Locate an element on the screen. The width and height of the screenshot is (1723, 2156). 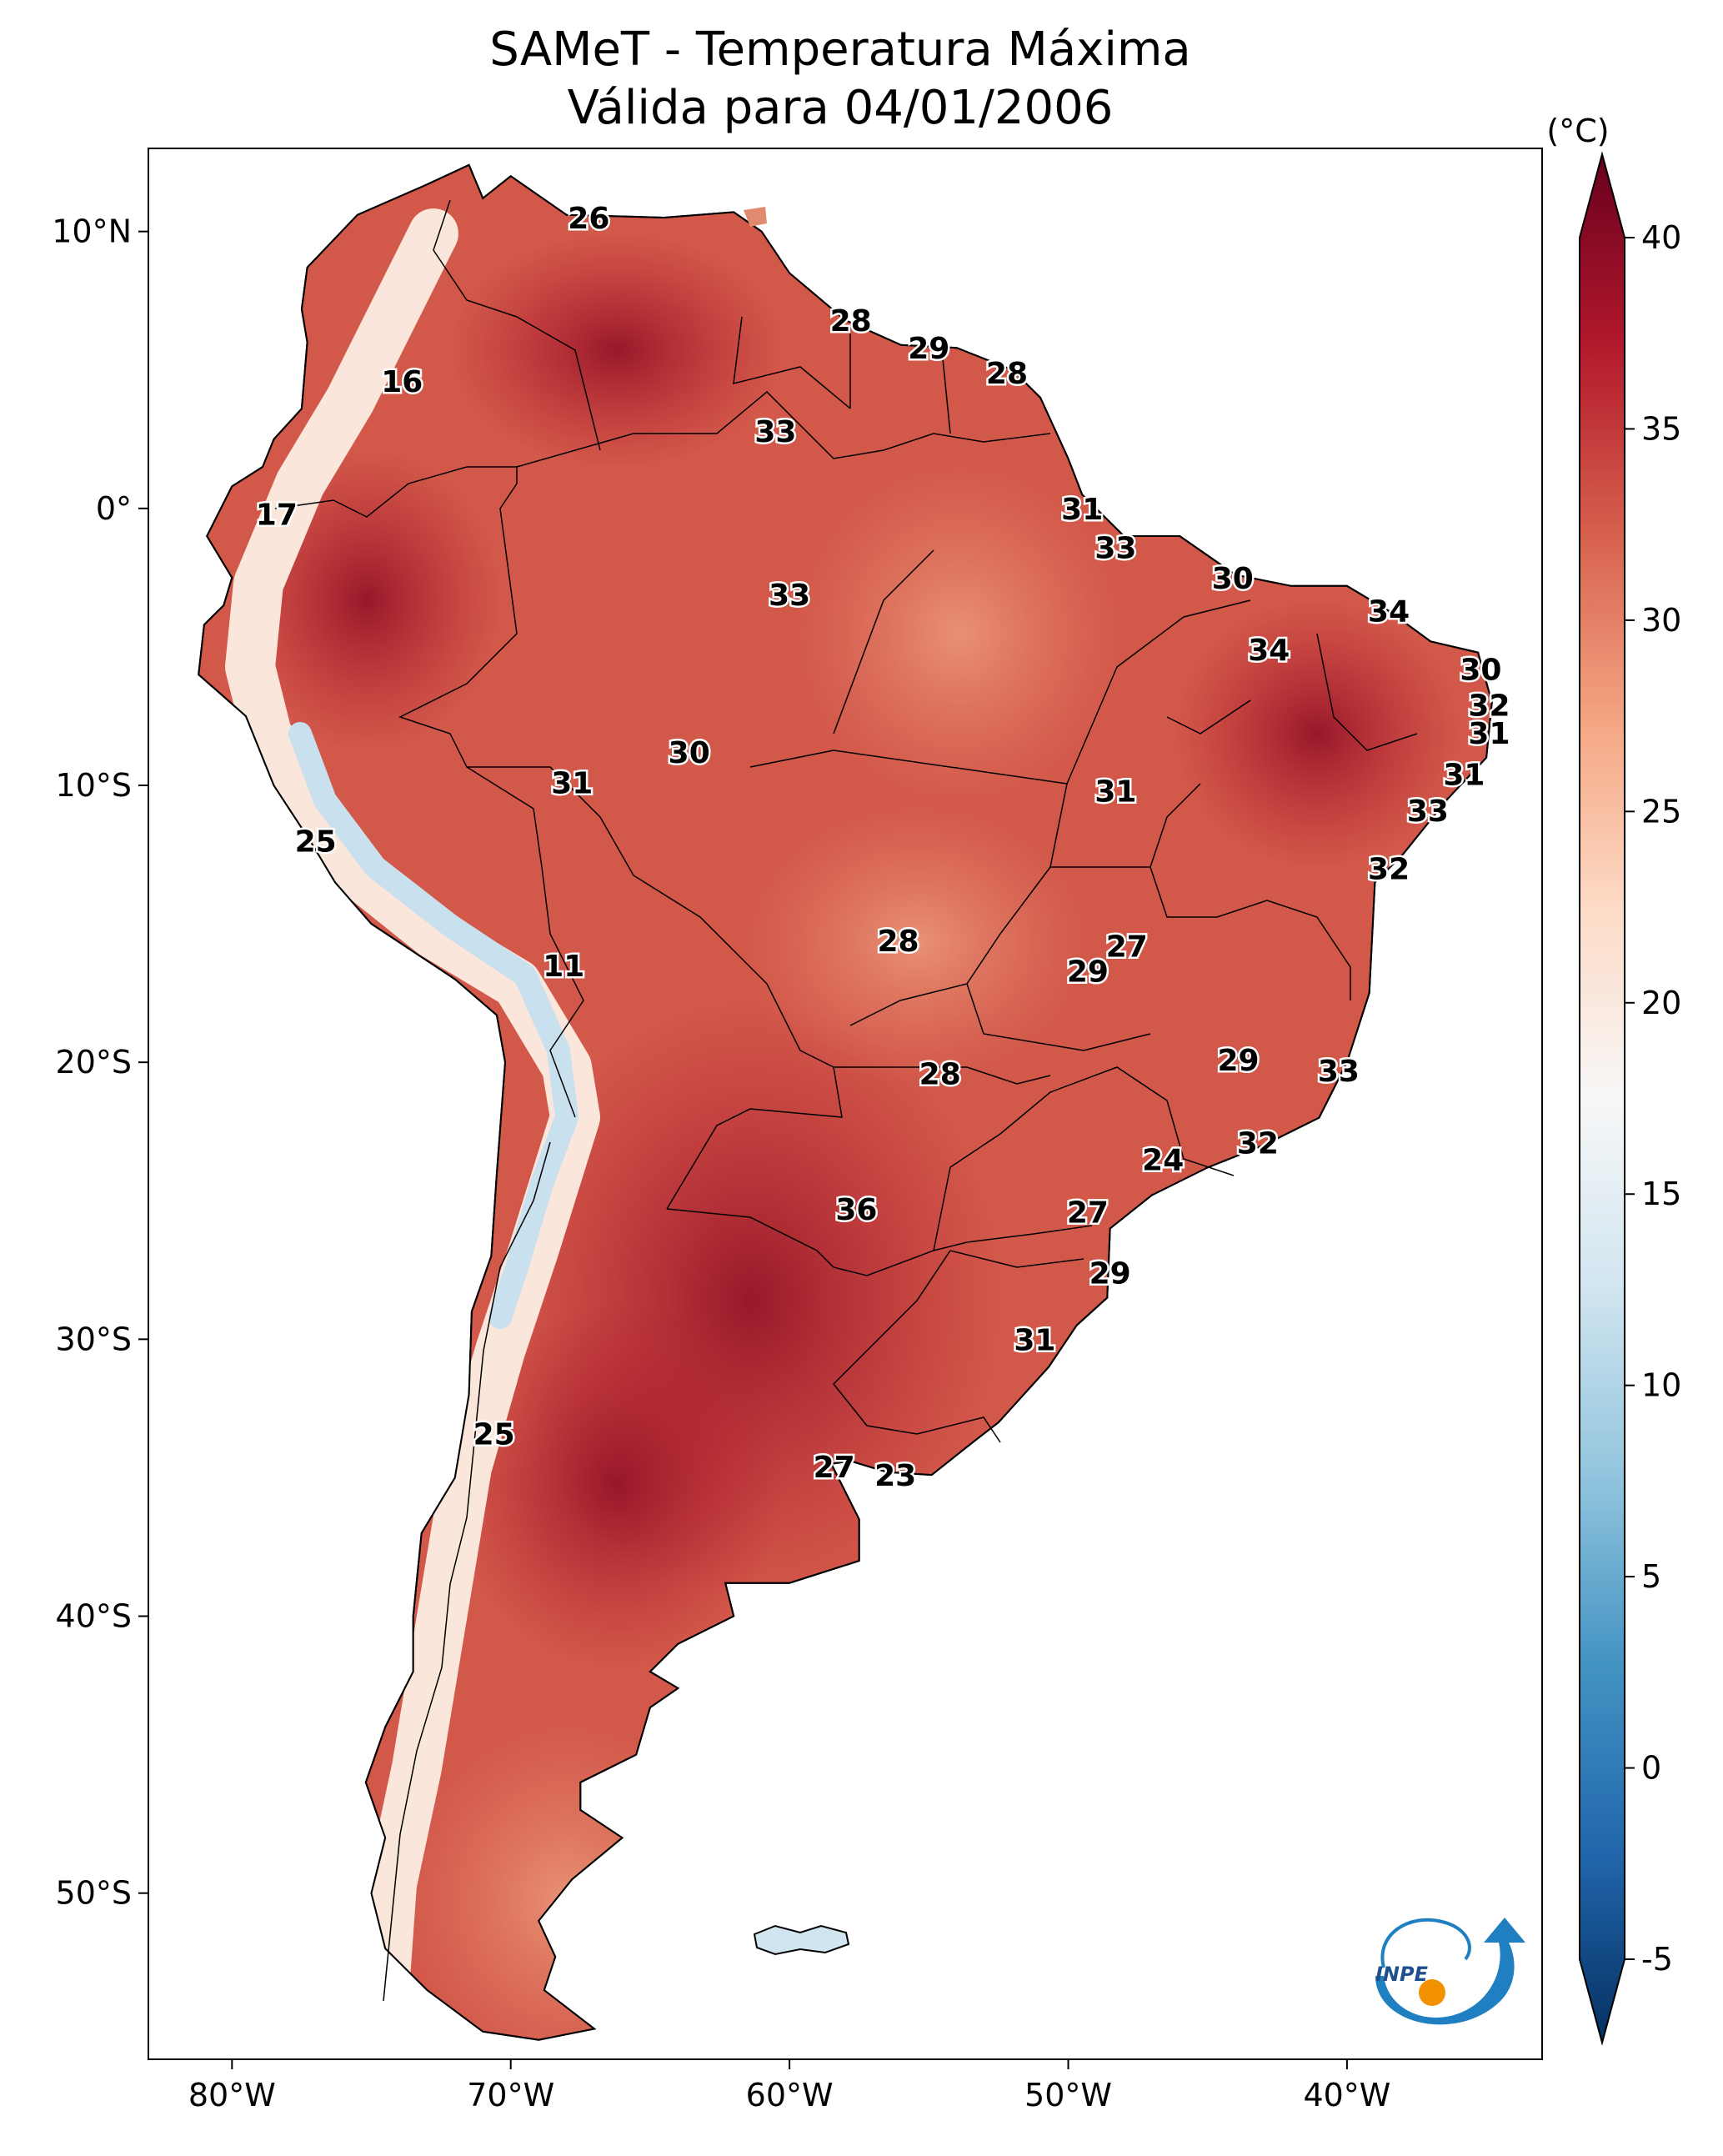
border-brazil-north is located at coordinates (813, 424).